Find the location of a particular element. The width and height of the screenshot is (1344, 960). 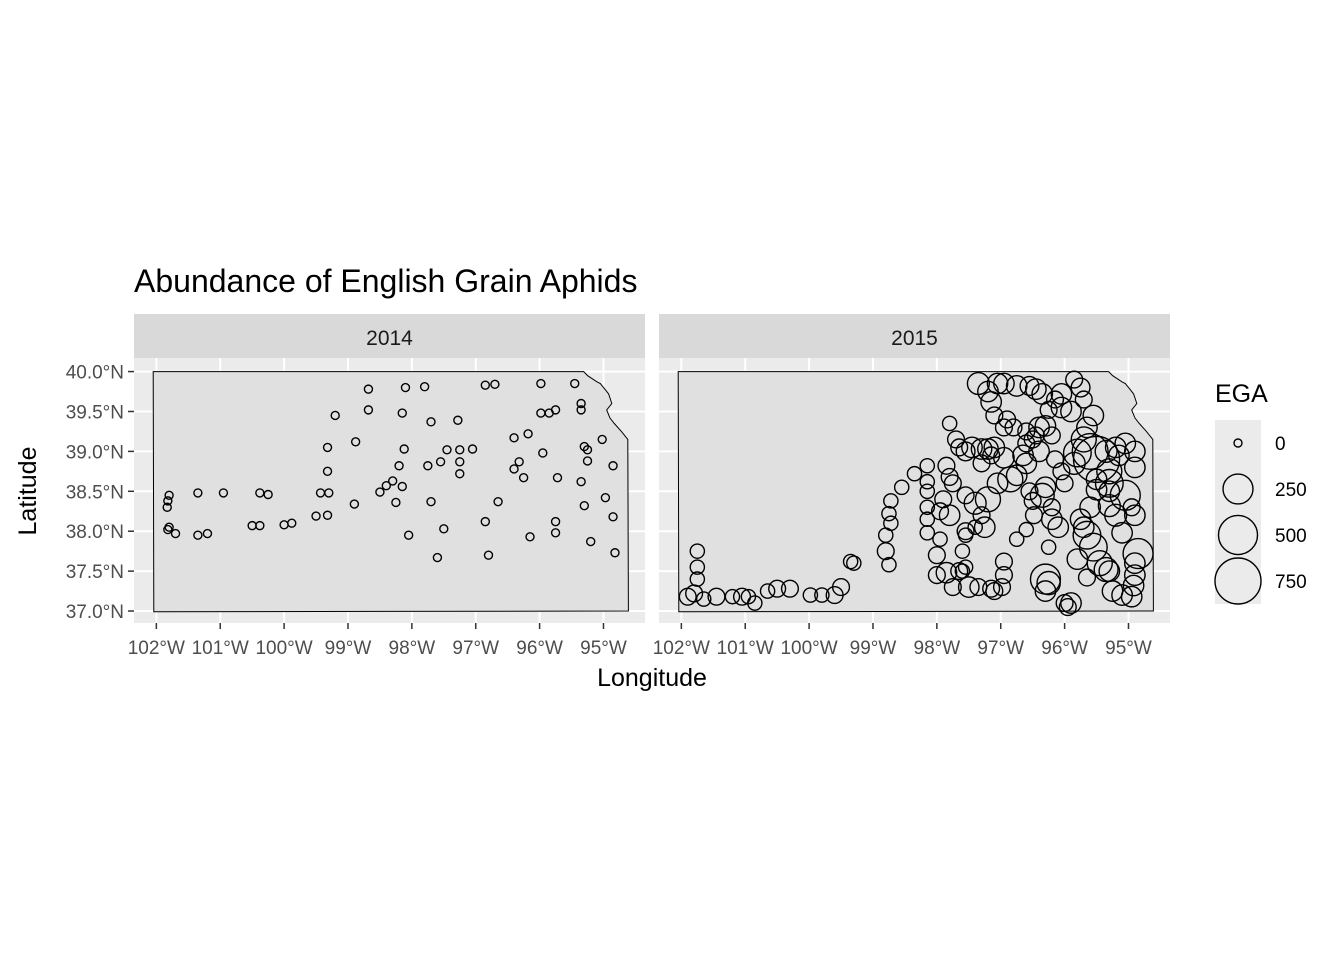

x-tick-label: 101°W is located at coordinates (745, 648).